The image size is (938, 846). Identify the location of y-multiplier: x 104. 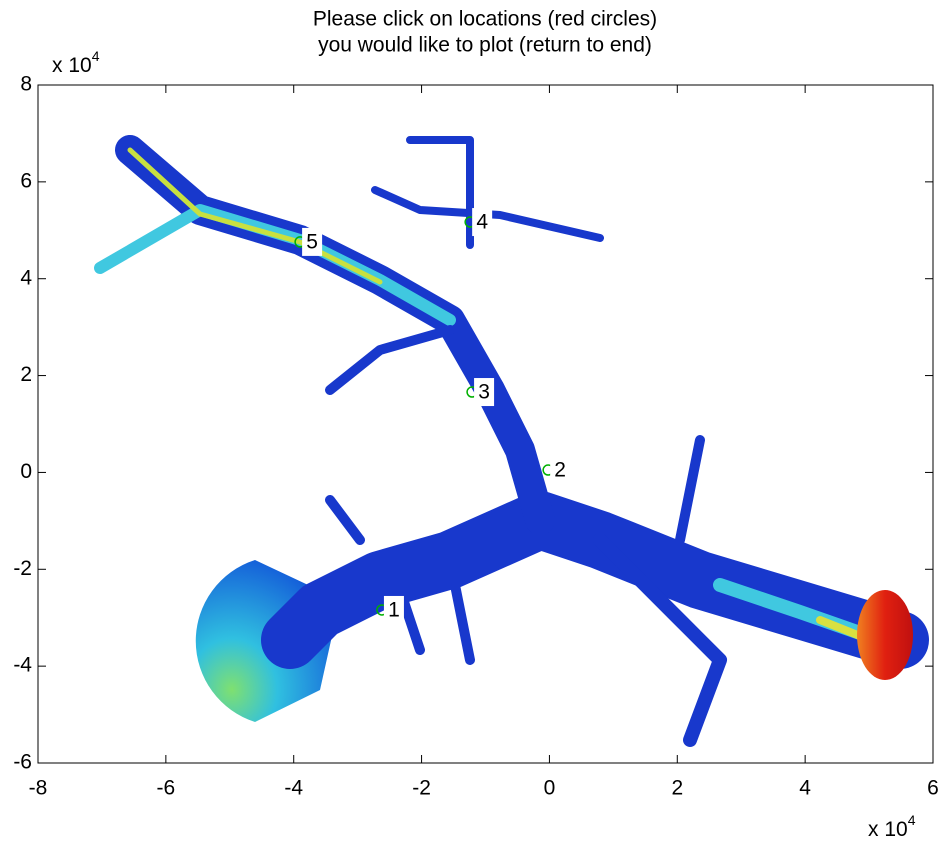
(76, 62).